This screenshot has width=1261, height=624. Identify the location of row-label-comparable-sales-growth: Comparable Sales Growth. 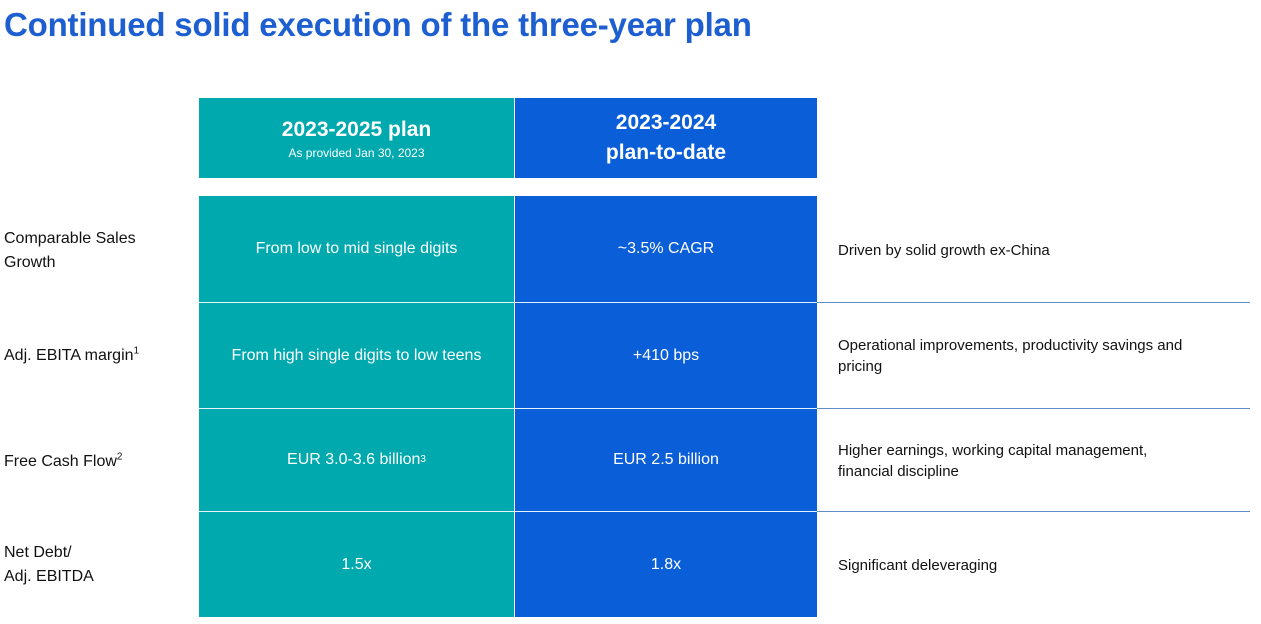
(70, 250).